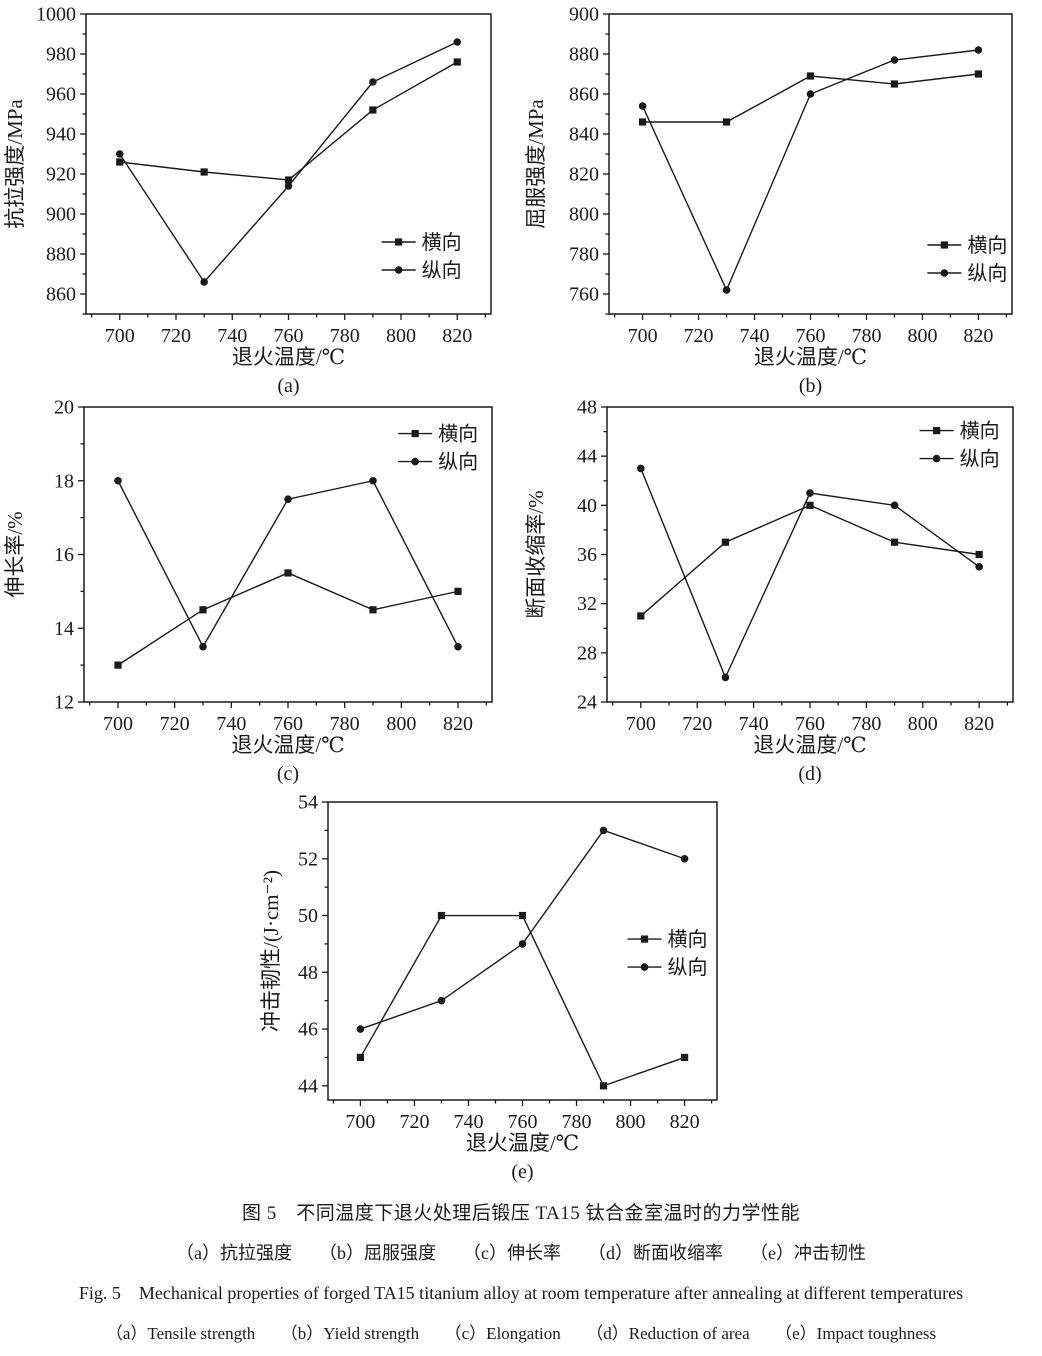 The width and height of the screenshot is (1042, 1356). Describe the element at coordinates (522, 1172) in the screenshot. I see `subplot-label: (e)` at that location.